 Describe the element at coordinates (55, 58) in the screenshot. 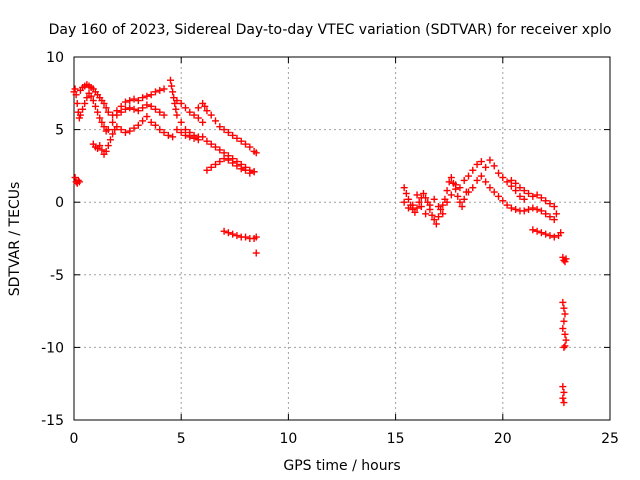

I see `y-tick-label: 10` at that location.